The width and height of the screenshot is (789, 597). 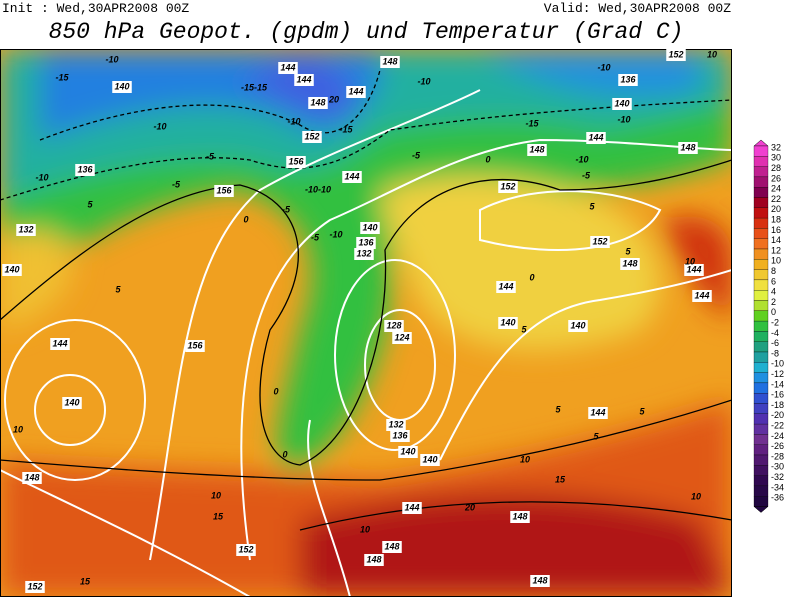 What do you see at coordinates (773, 292) in the screenshot?
I see `colorbar-label: 4` at bounding box center [773, 292].